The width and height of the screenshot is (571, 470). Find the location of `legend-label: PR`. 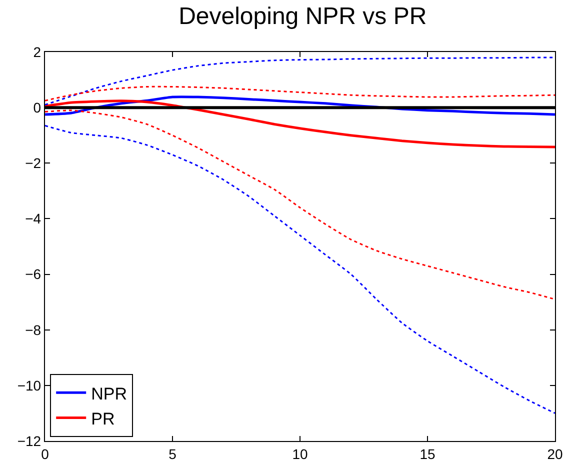

legend-label: PR is located at coordinates (103, 418).